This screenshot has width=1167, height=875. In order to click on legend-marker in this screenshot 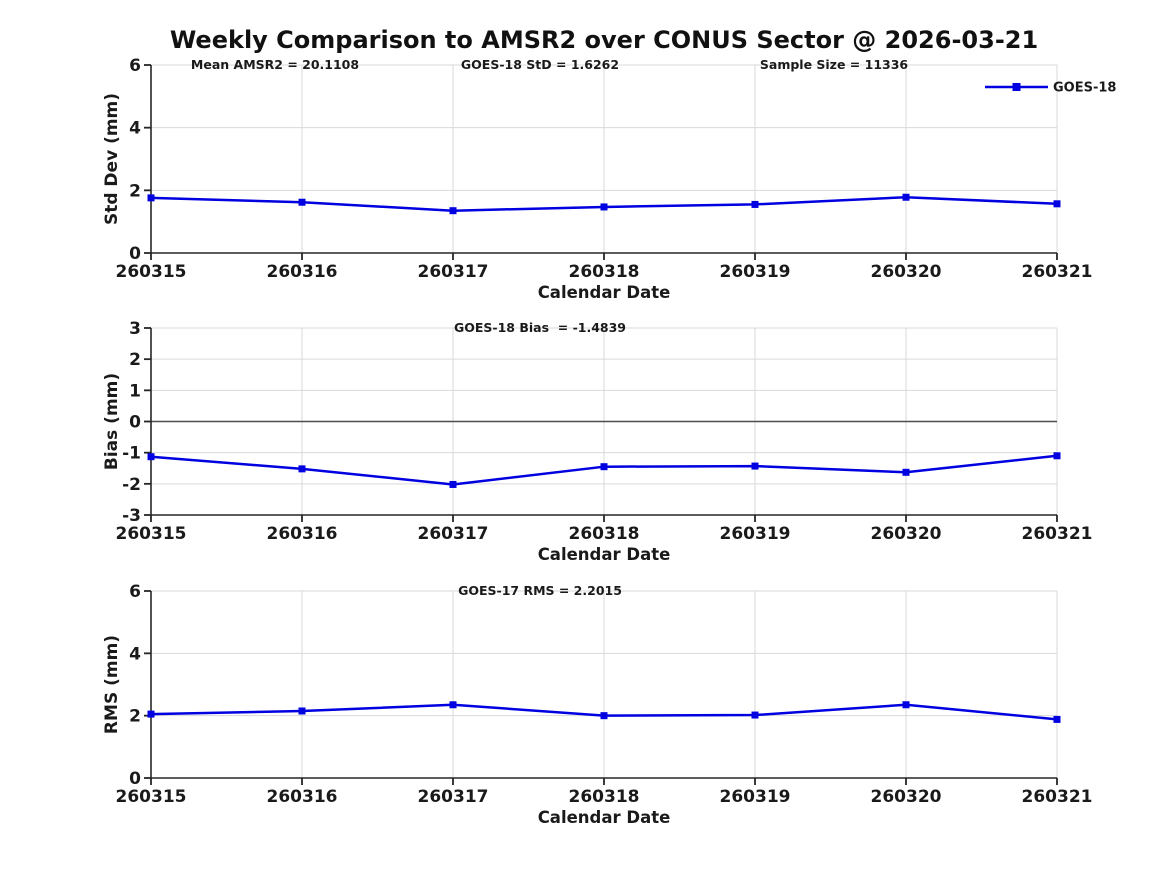, I will do `click(1016, 87)`.